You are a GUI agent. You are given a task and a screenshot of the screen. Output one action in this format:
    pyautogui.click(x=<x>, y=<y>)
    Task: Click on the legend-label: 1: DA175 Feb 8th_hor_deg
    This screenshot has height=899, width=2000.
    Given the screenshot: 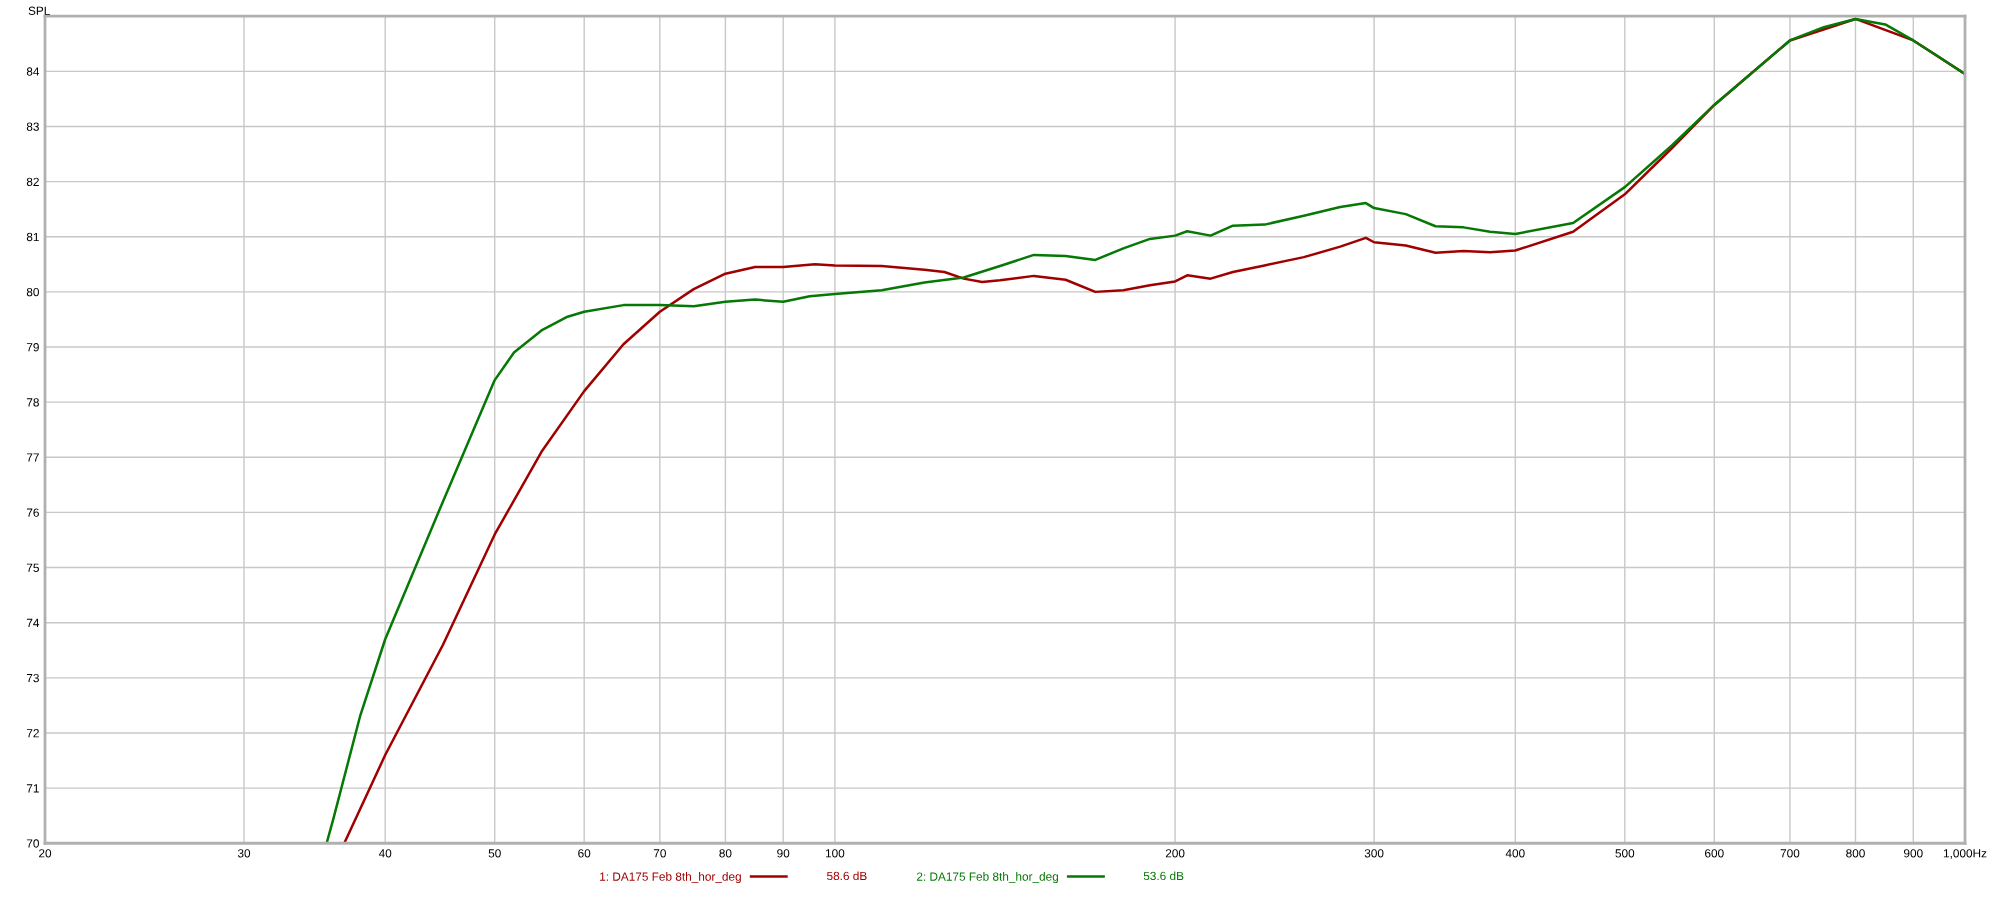 What is the action you would take?
    pyautogui.click(x=670, y=878)
    